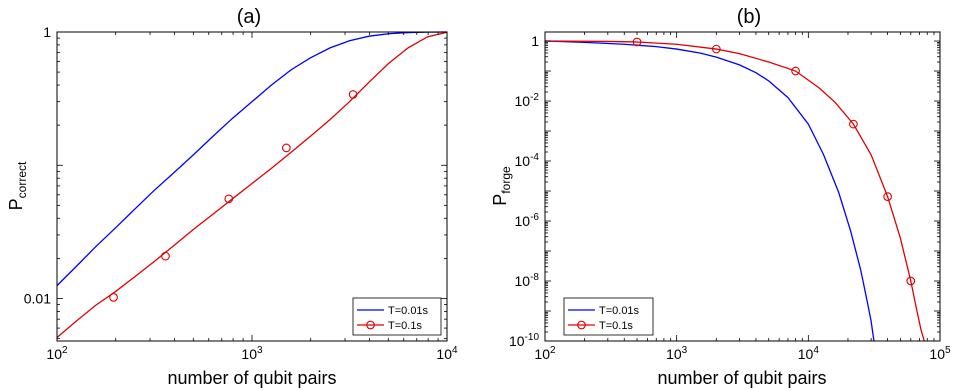 Image resolution: width=959 pixels, height=390 pixels. I want to click on panel-a-legend-label-blue: T=0.01s, so click(408, 311).